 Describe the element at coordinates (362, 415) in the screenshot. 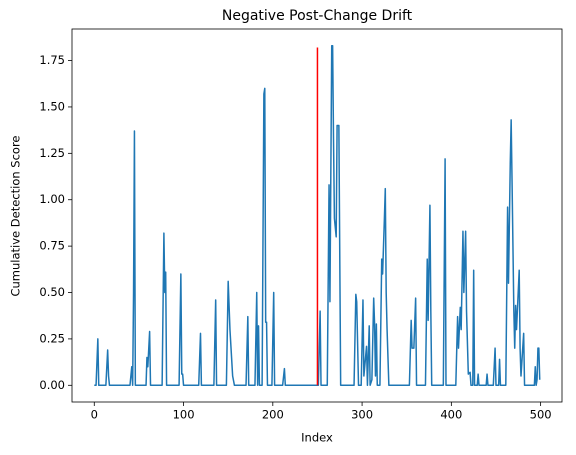

I see `x-tick-label: 300` at that location.